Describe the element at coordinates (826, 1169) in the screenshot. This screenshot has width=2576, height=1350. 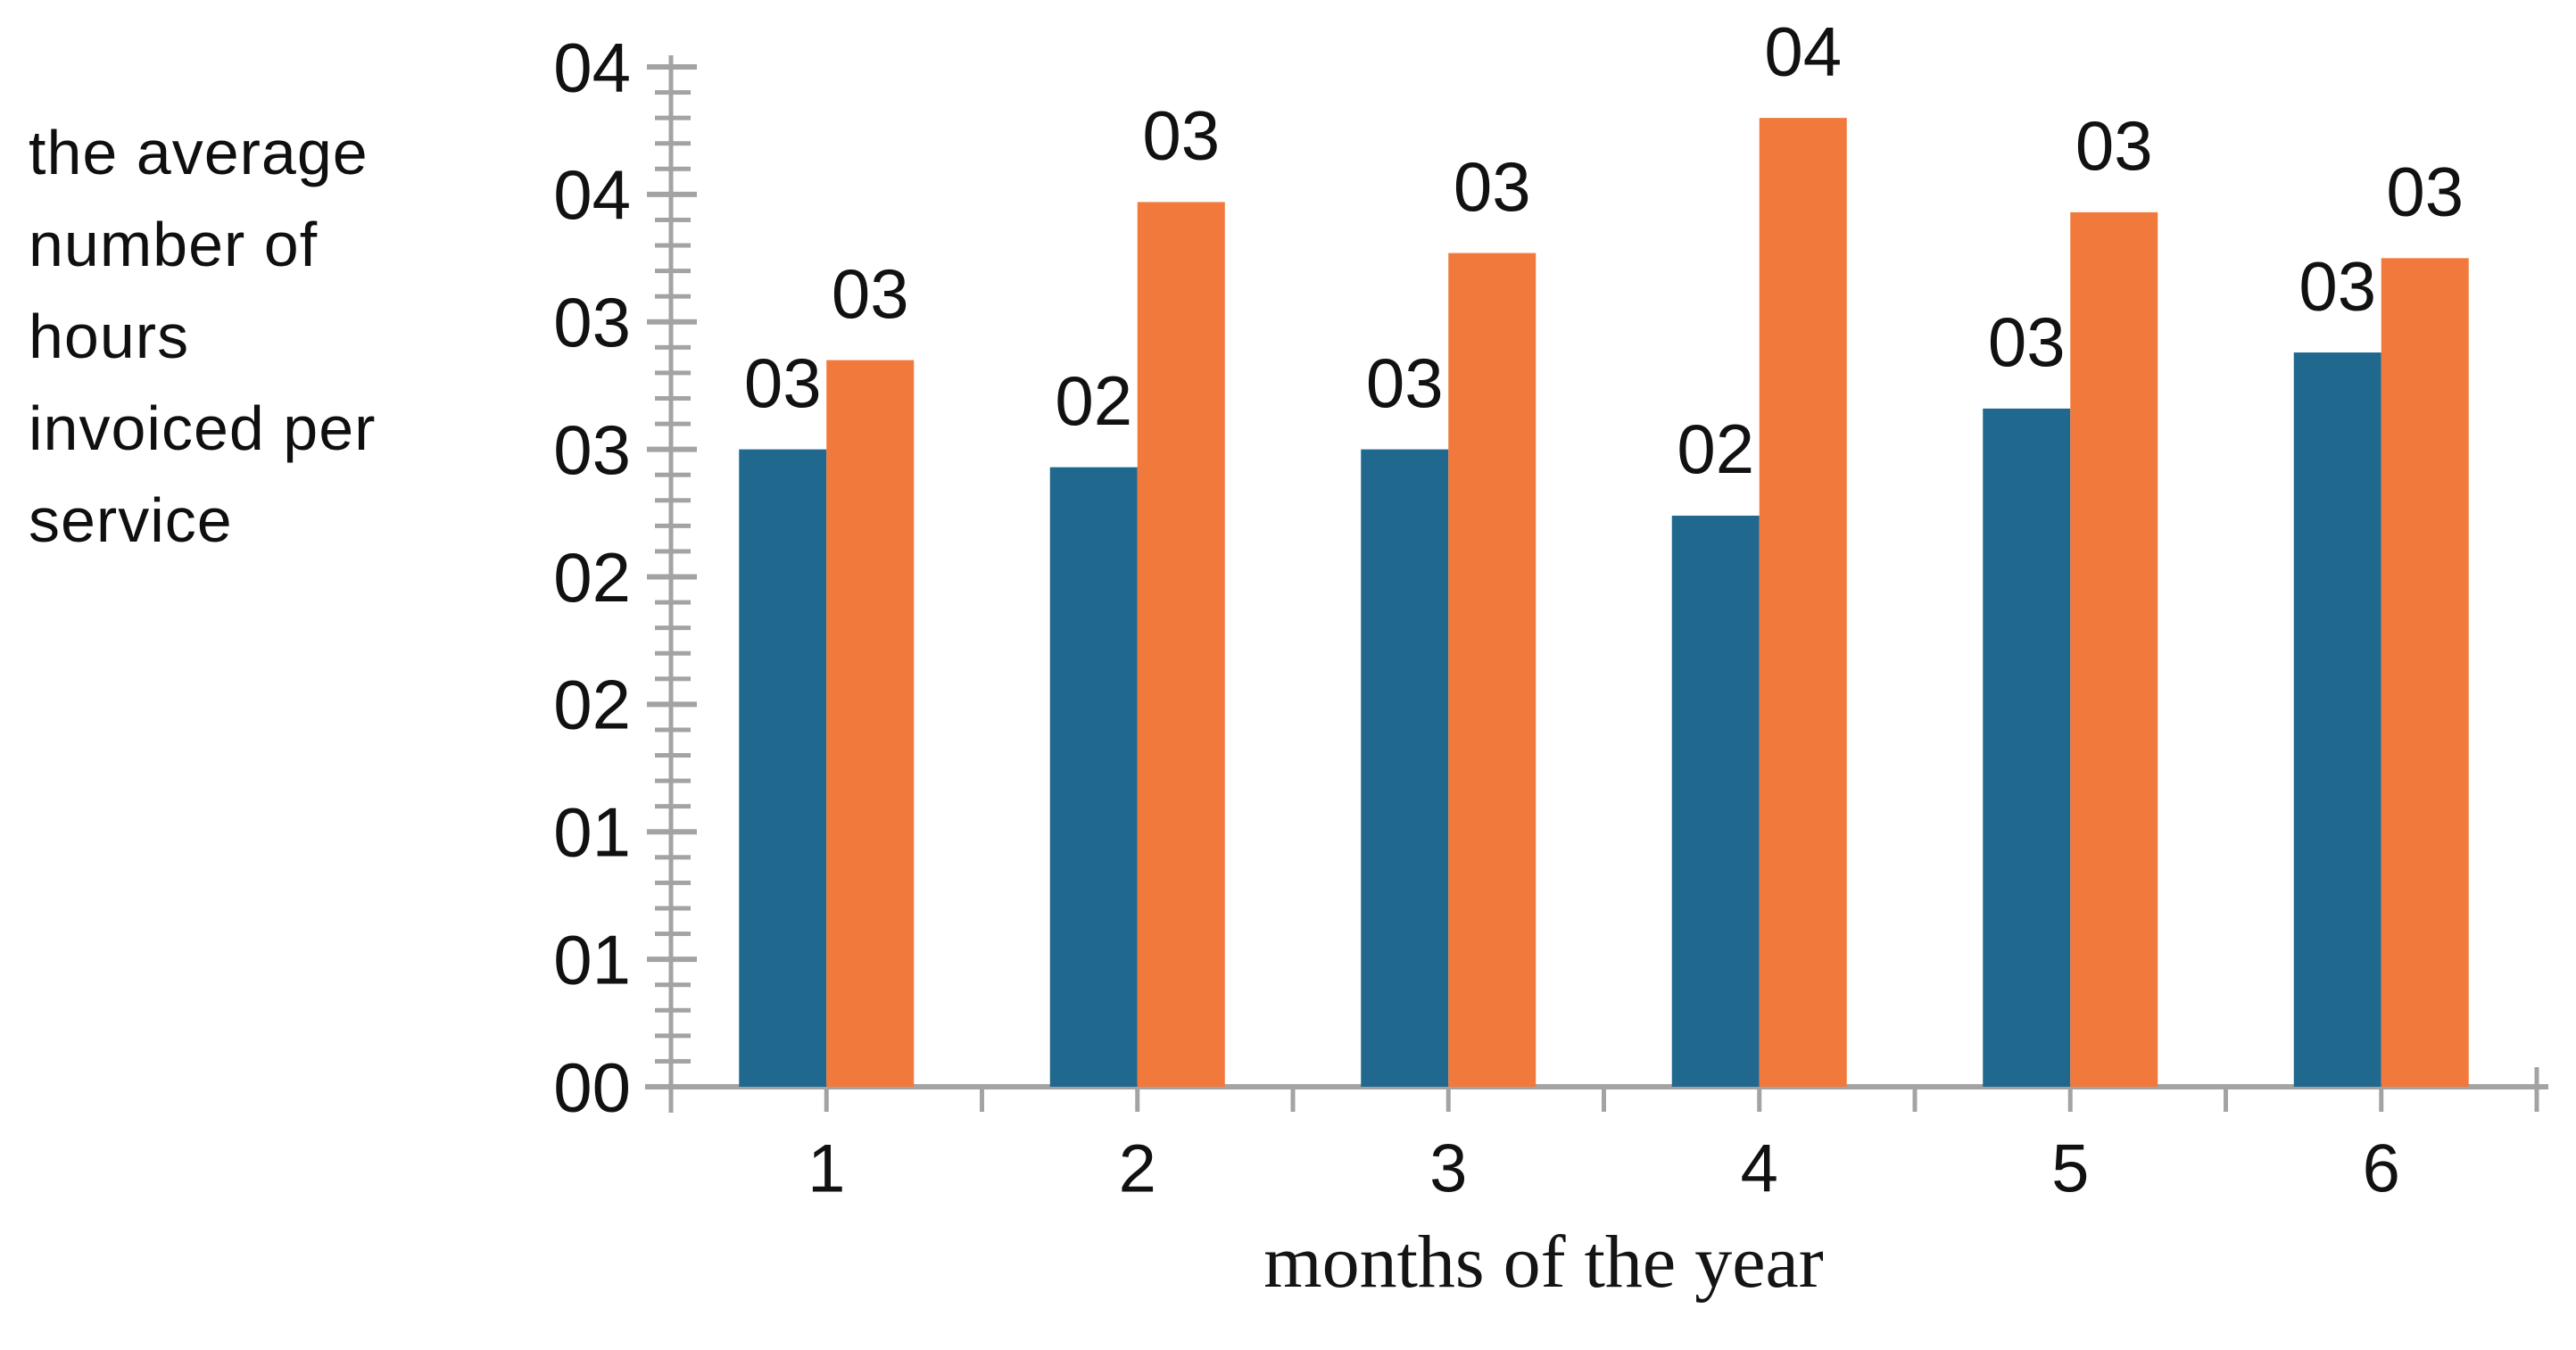
I see `x-category-label: 1` at that location.